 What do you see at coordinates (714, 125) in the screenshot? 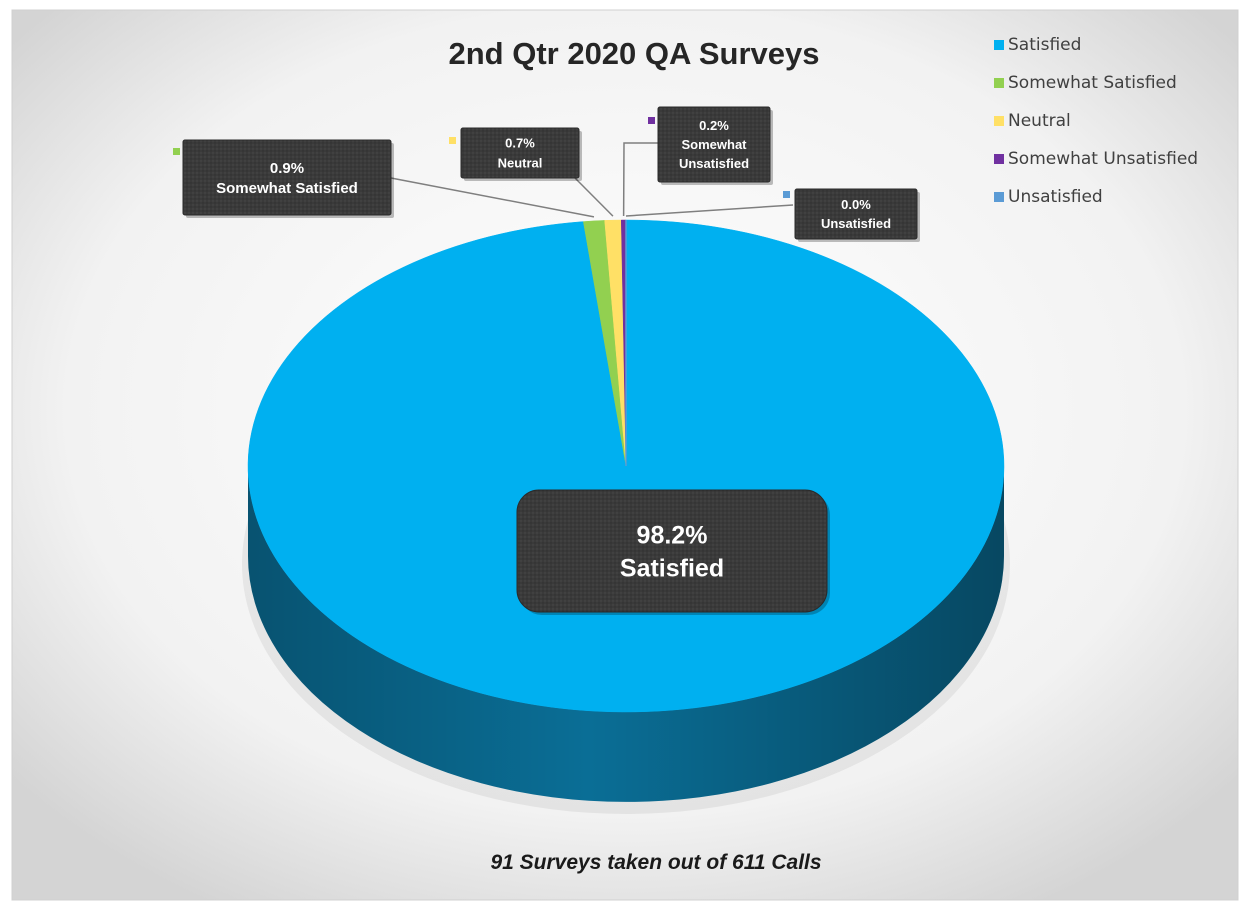
I see `data-label-value-somewhat-unsatisfied: 0.2%` at bounding box center [714, 125].